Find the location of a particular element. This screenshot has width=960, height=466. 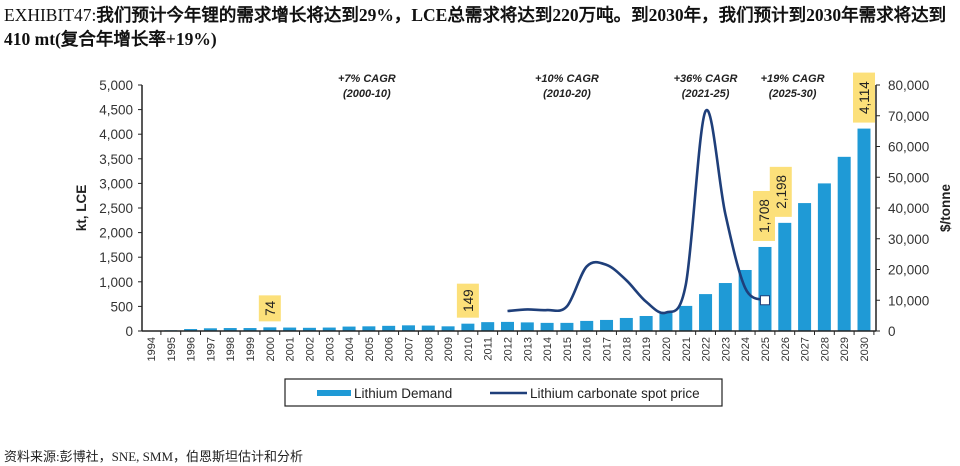

bar-2020 is located at coordinates (666, 321).